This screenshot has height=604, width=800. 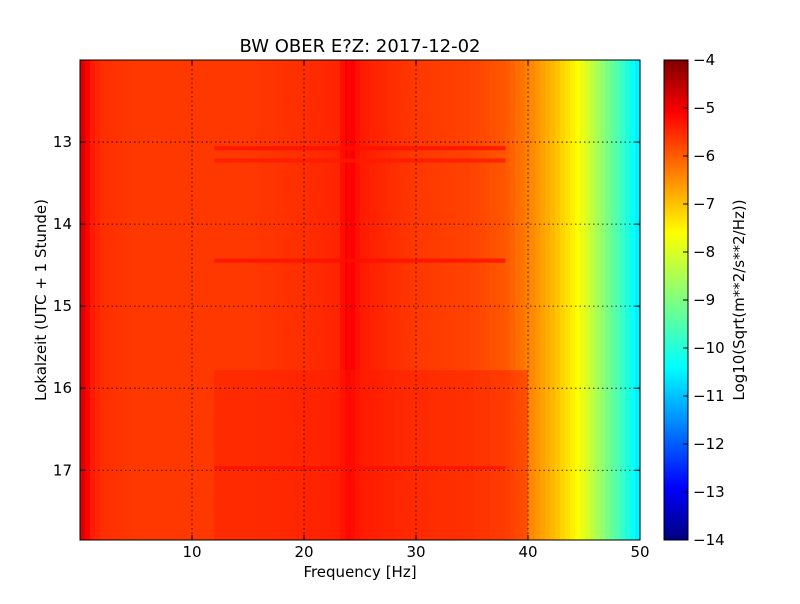 What do you see at coordinates (359, 572) in the screenshot?
I see `x-axis-label: Frequency [Hz]` at bounding box center [359, 572].